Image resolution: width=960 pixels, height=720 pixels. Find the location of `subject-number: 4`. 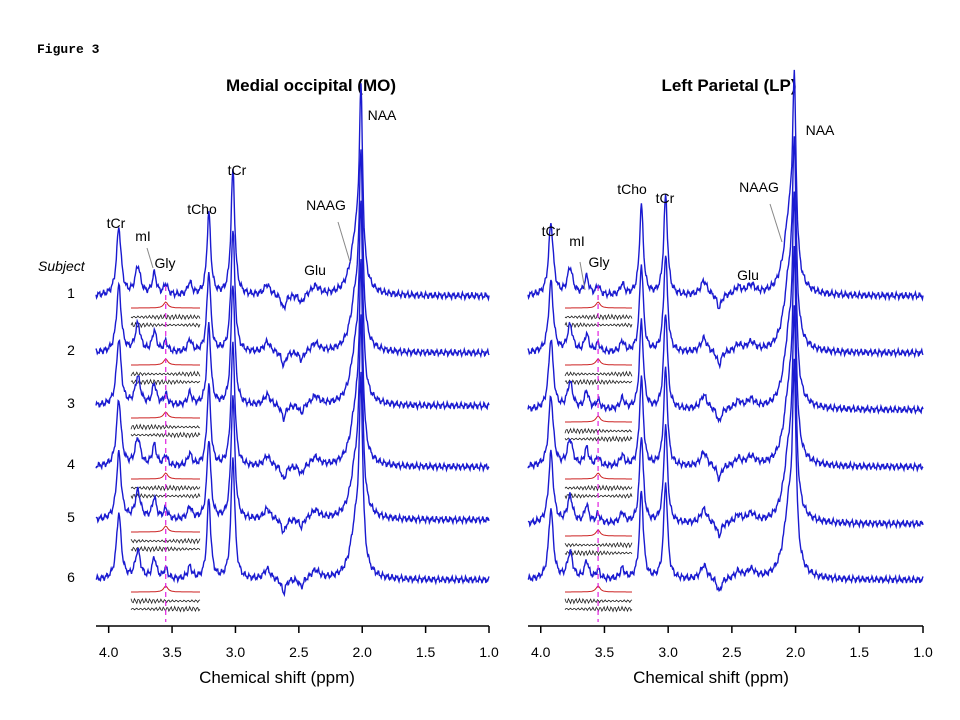

subject-number: 4 is located at coordinates (71, 464).